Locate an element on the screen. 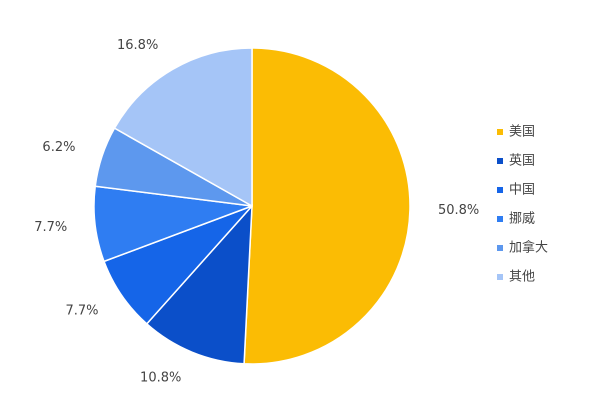 Image resolution: width=600 pixels, height=415 pixels. legend-label: 加拿大 is located at coordinates (528, 248).